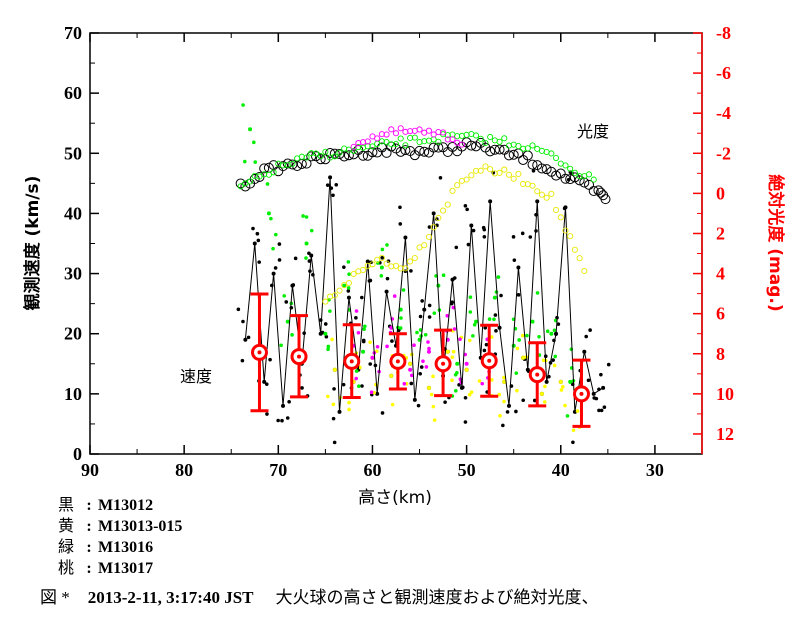 The image size is (800, 635). Describe the element at coordinates (720, 193) in the screenshot. I see `y-right-tick-label: 0` at that location.